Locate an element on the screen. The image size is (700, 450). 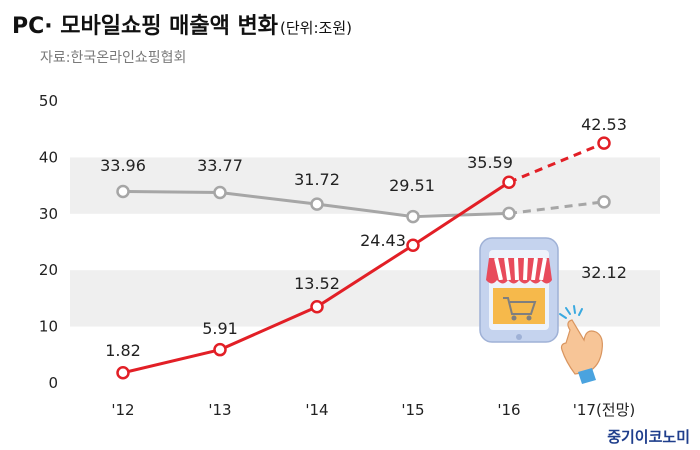
series-1-data-label: 32.12 is located at coordinates (604, 272).